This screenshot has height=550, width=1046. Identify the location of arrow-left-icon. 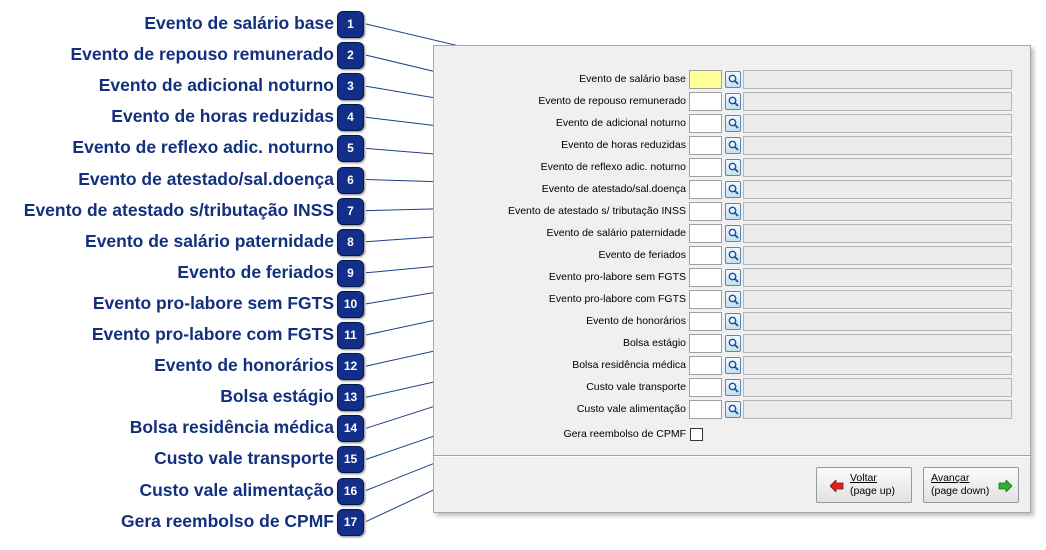
(837, 486).